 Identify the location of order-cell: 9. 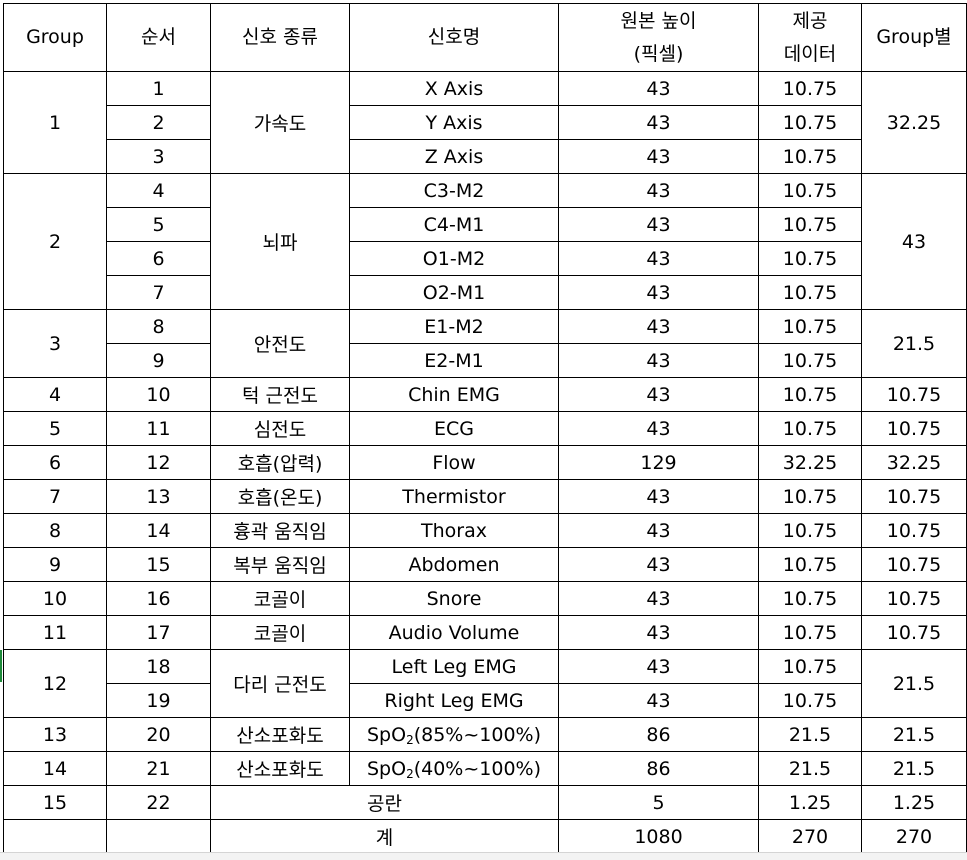
(158, 360).